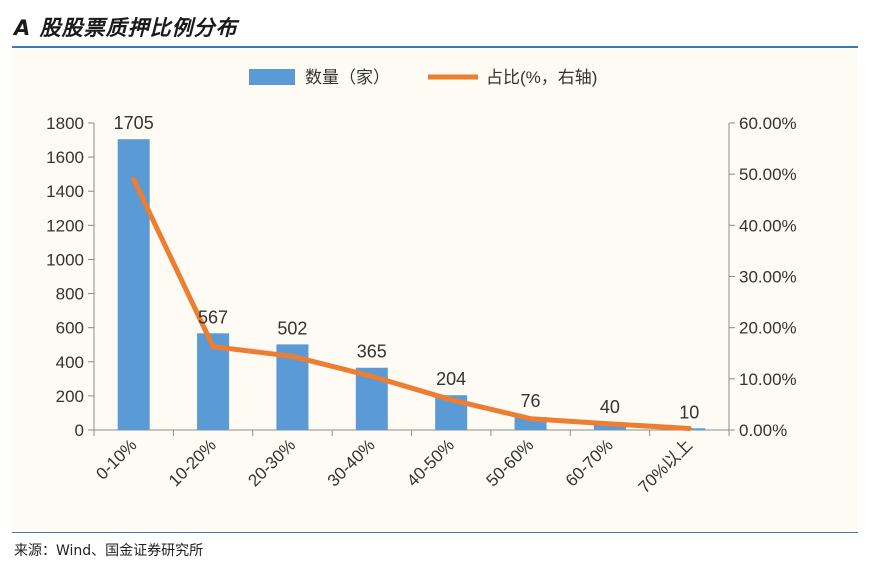 The height and width of the screenshot is (566, 870). What do you see at coordinates (351, 462) in the screenshot?
I see `x-axis-category-label: 30-40%` at bounding box center [351, 462].